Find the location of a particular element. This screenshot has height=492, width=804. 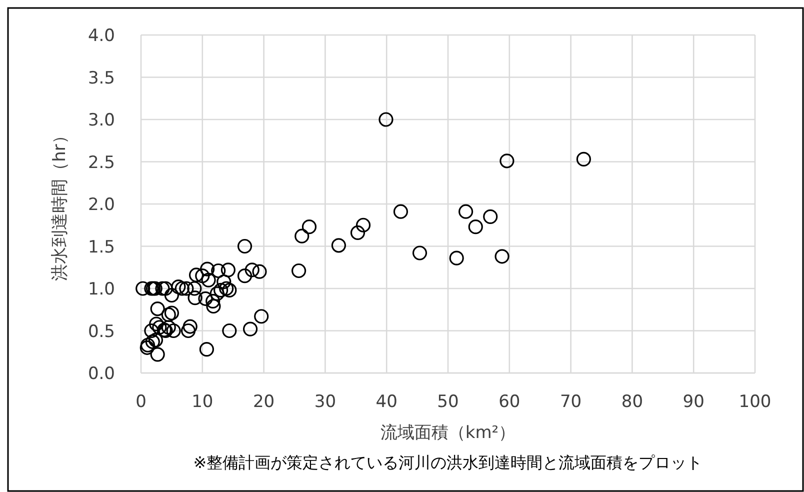

x-tick-label: 50 is located at coordinates (448, 402).